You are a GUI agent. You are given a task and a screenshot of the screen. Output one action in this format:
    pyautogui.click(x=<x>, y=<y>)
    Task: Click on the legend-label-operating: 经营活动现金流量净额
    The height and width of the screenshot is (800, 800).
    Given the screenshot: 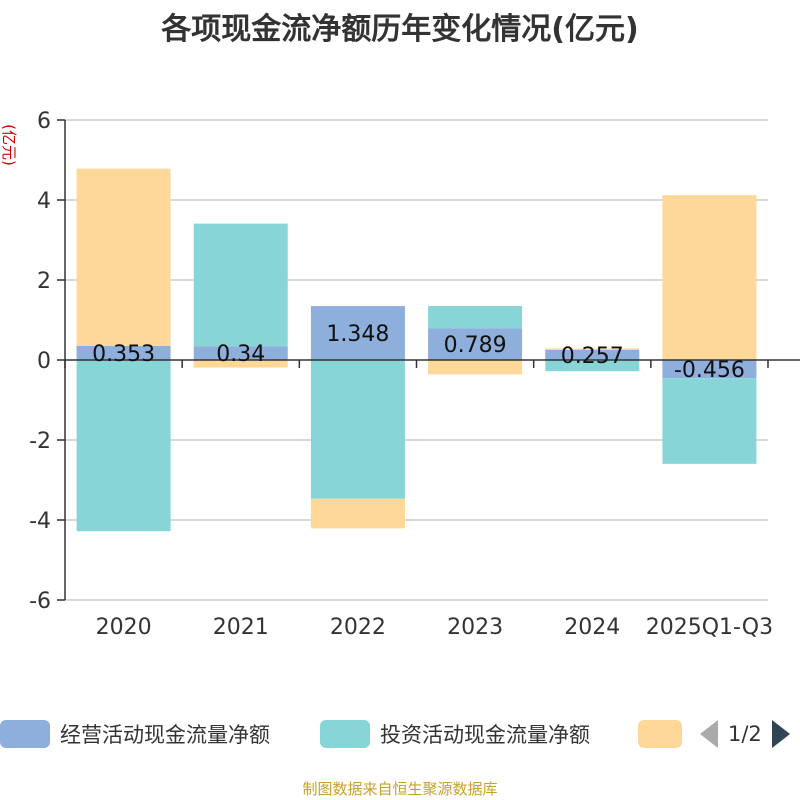 What is the action you would take?
    pyautogui.click(x=165, y=735)
    